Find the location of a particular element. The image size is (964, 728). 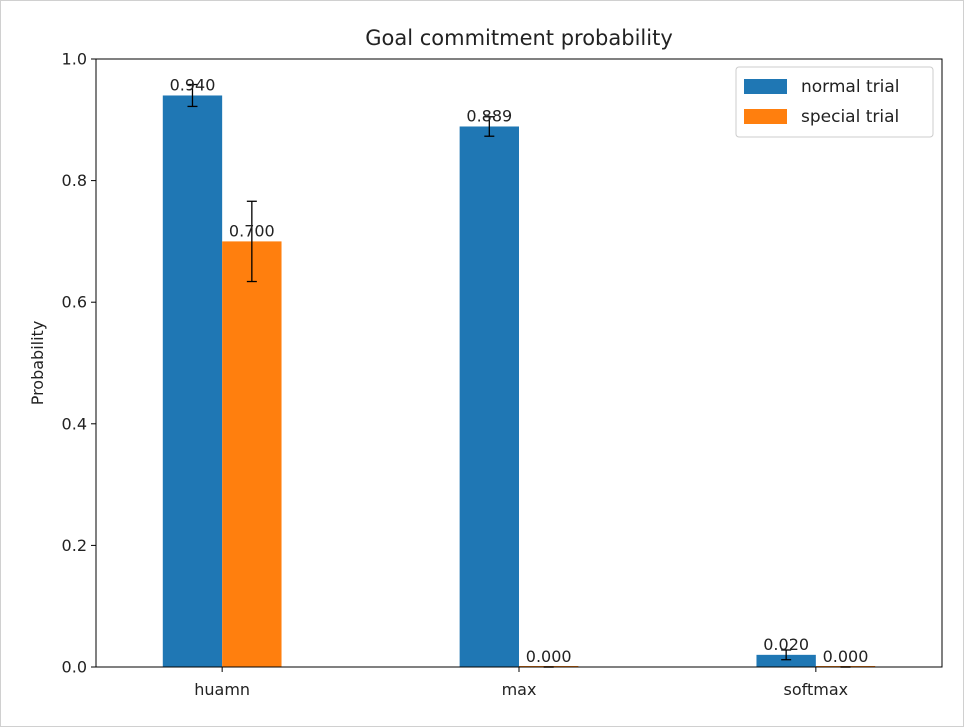

legend-label: special trial is located at coordinates (850, 117).